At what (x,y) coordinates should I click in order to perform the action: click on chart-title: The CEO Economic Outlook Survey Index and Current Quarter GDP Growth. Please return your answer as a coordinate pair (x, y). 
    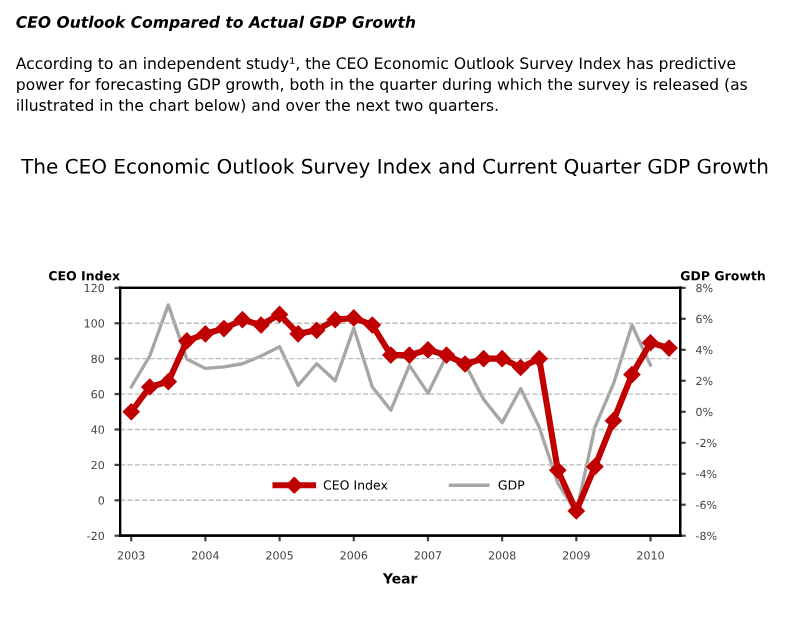
    Looking at the image, I should click on (394, 168).